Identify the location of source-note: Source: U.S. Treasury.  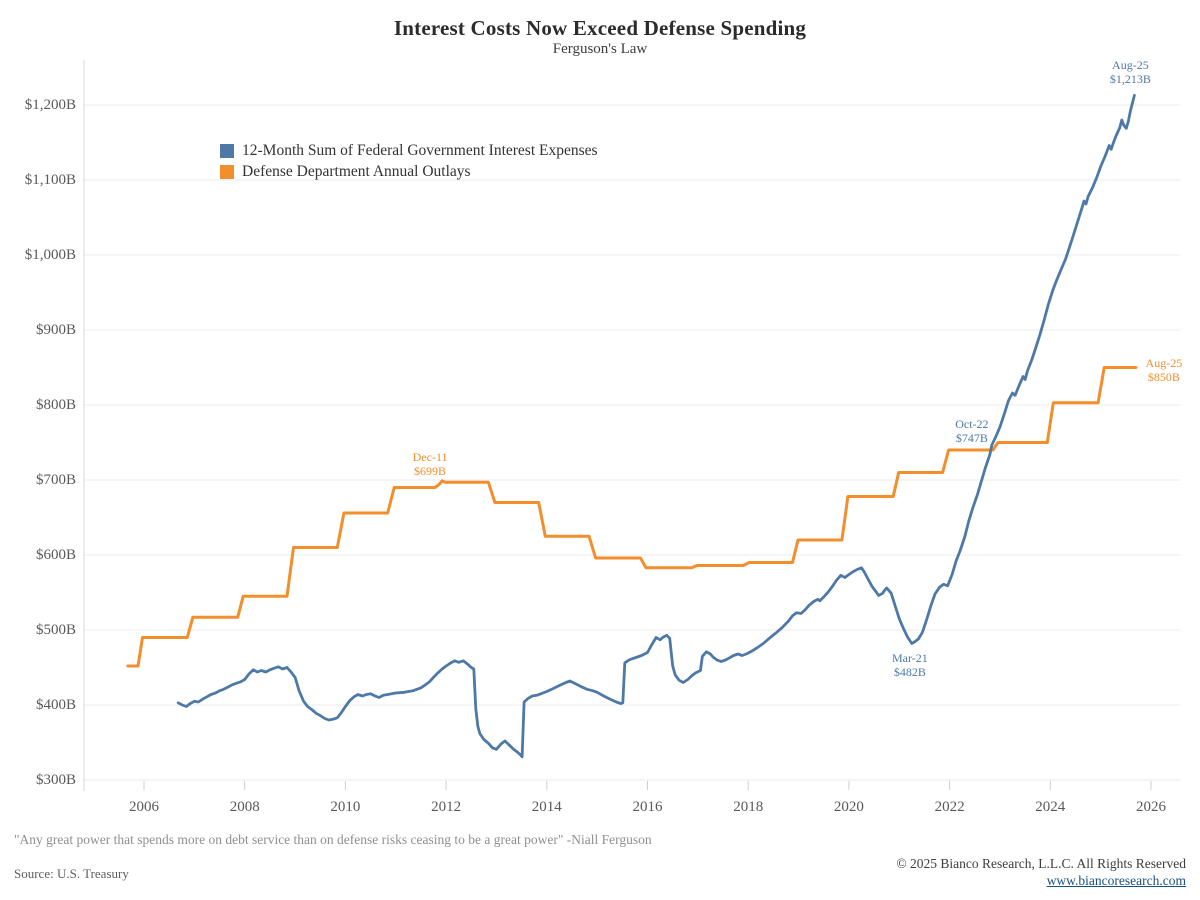
(71, 873).